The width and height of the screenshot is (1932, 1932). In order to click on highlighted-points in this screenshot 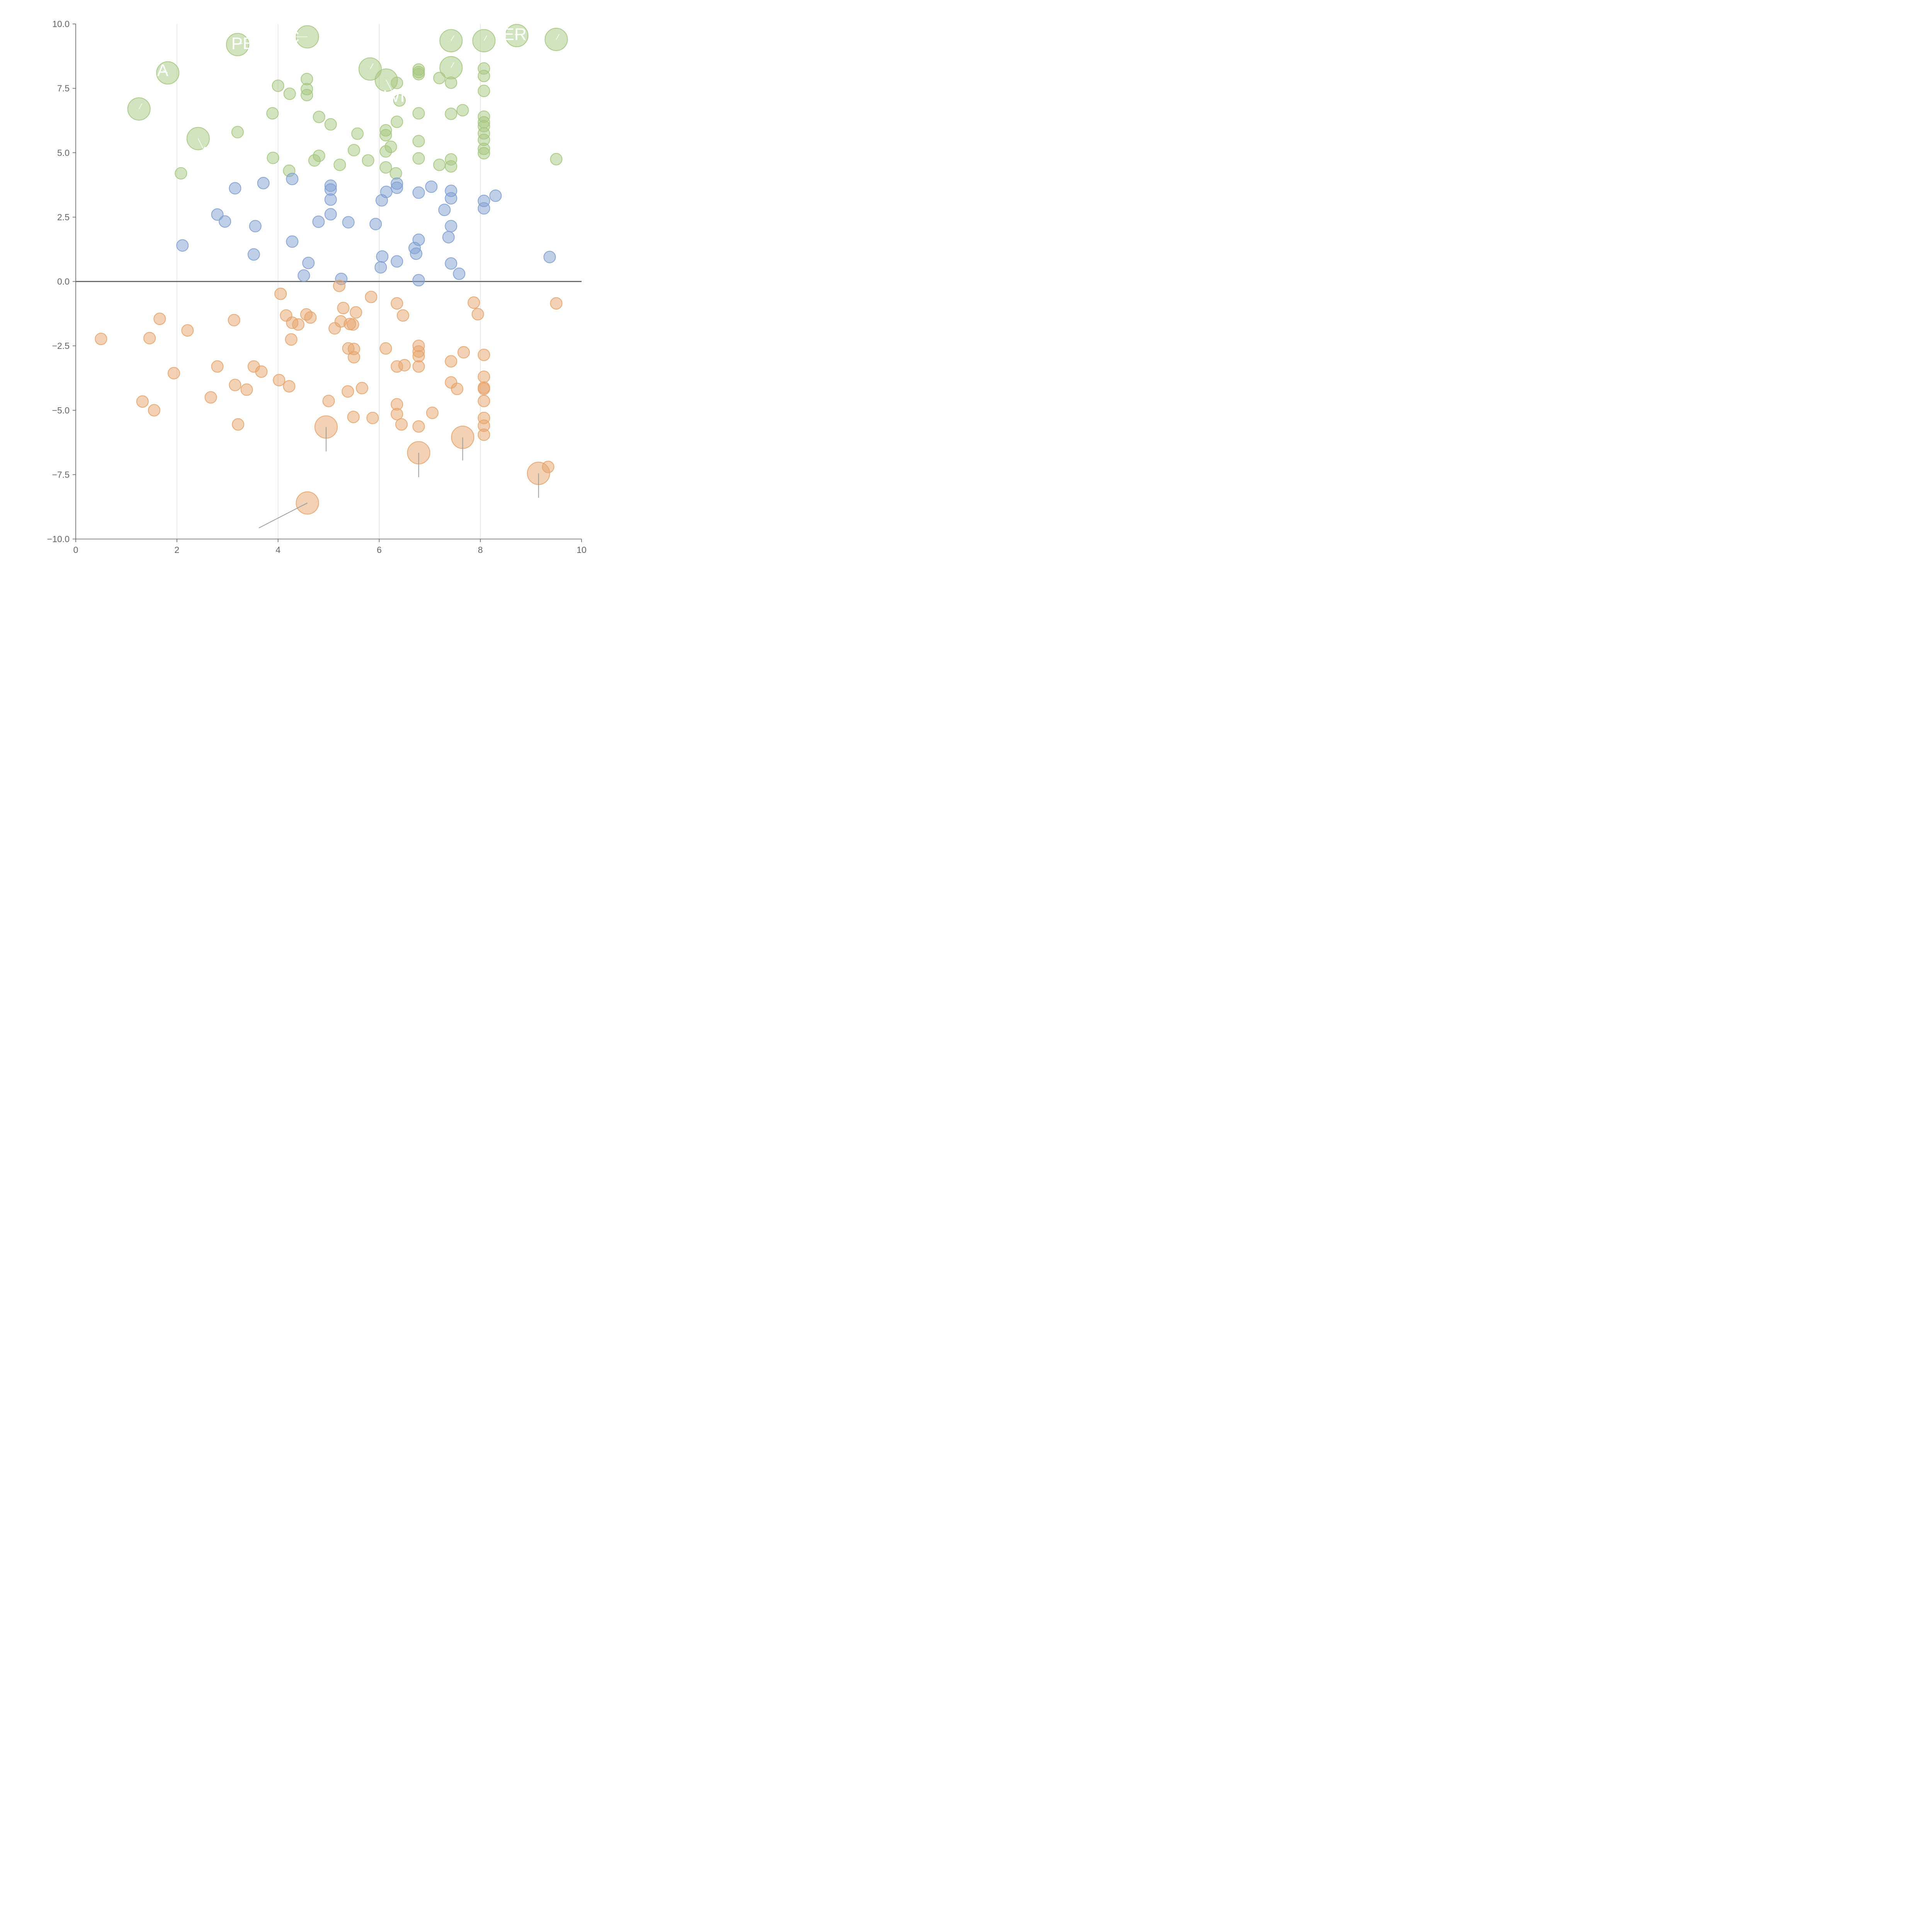, I will do `click(348, 269)`.